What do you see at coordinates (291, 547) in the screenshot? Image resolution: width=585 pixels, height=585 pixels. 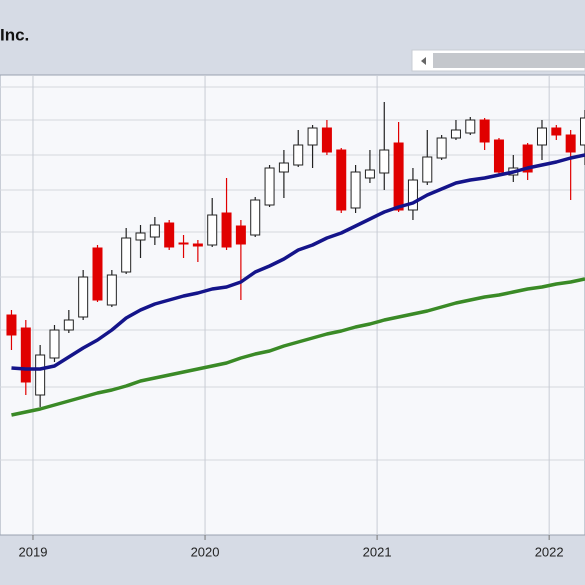 I see `x-axis: 2019 2020 2021 2022` at bounding box center [291, 547].